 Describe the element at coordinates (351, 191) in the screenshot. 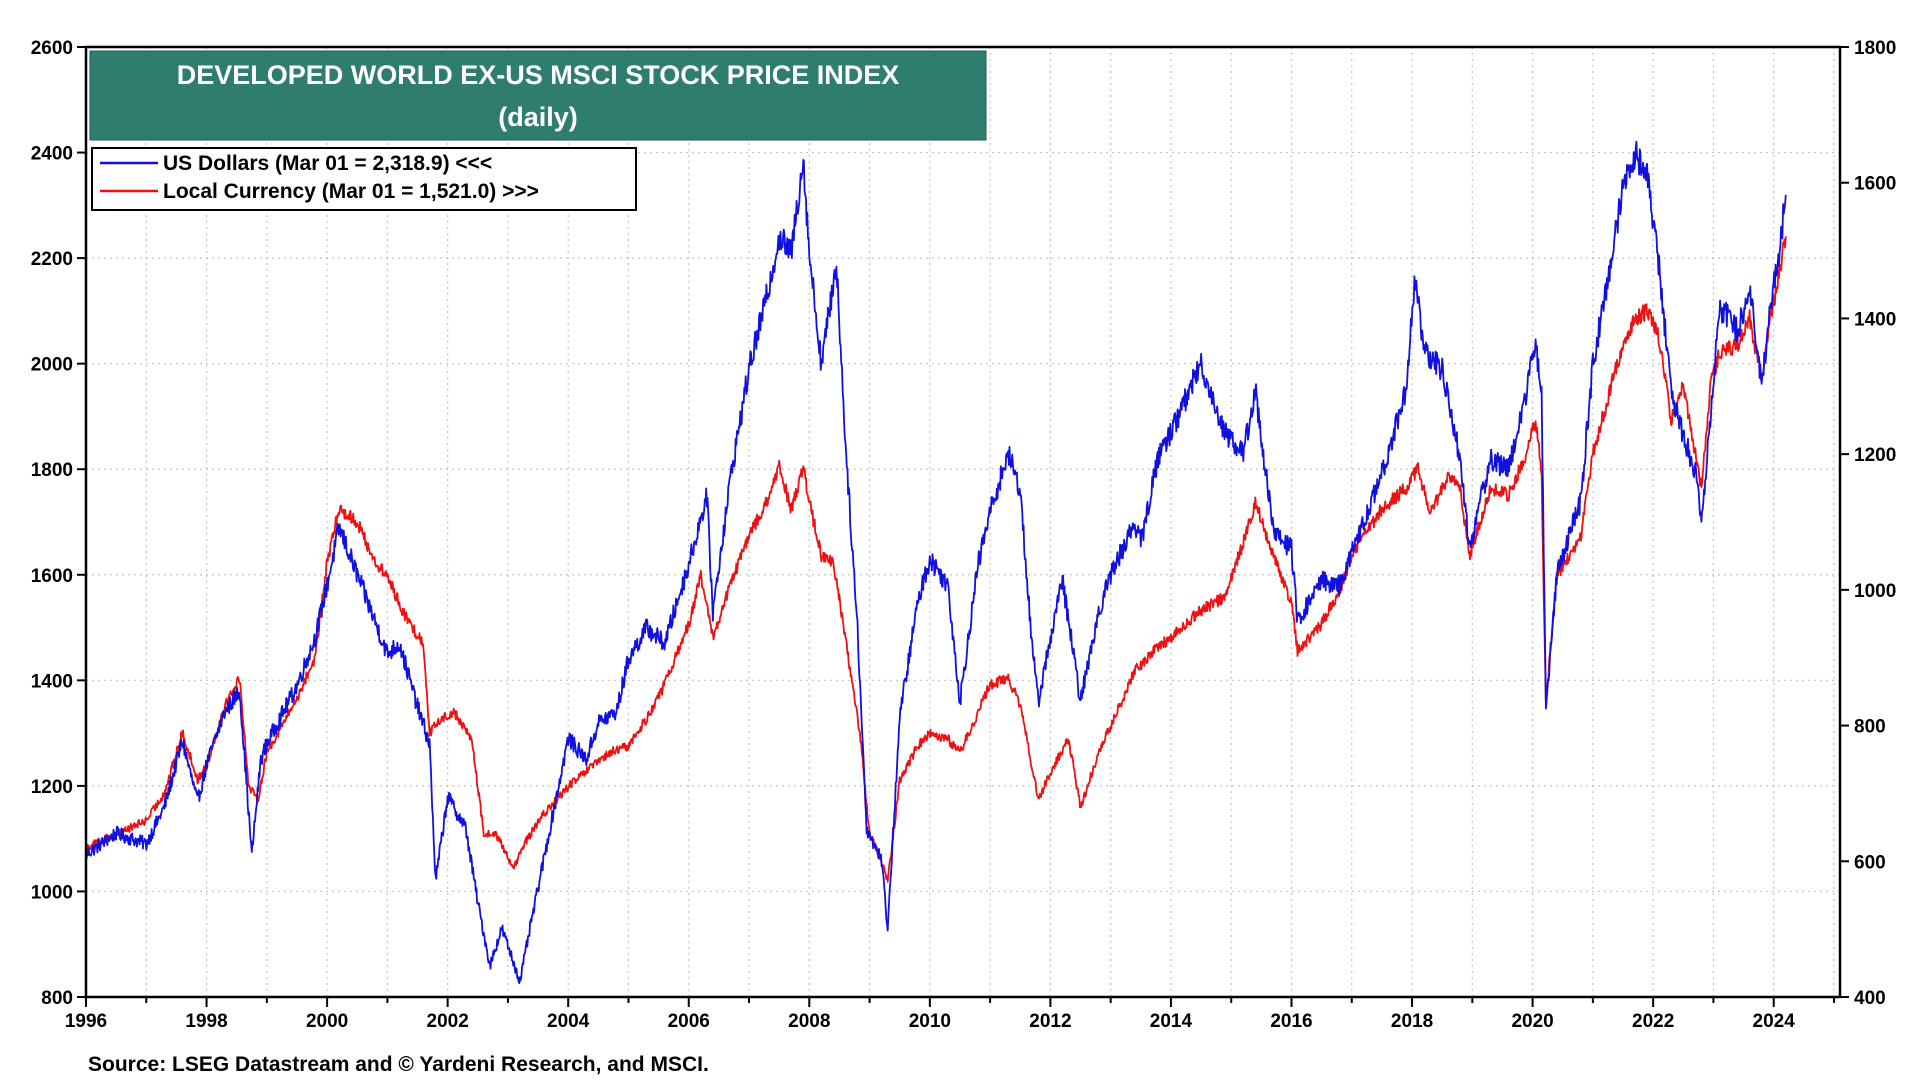

I see `legend-label-local: Local Currency (Mar 01 = 1,521.0) >>>` at that location.